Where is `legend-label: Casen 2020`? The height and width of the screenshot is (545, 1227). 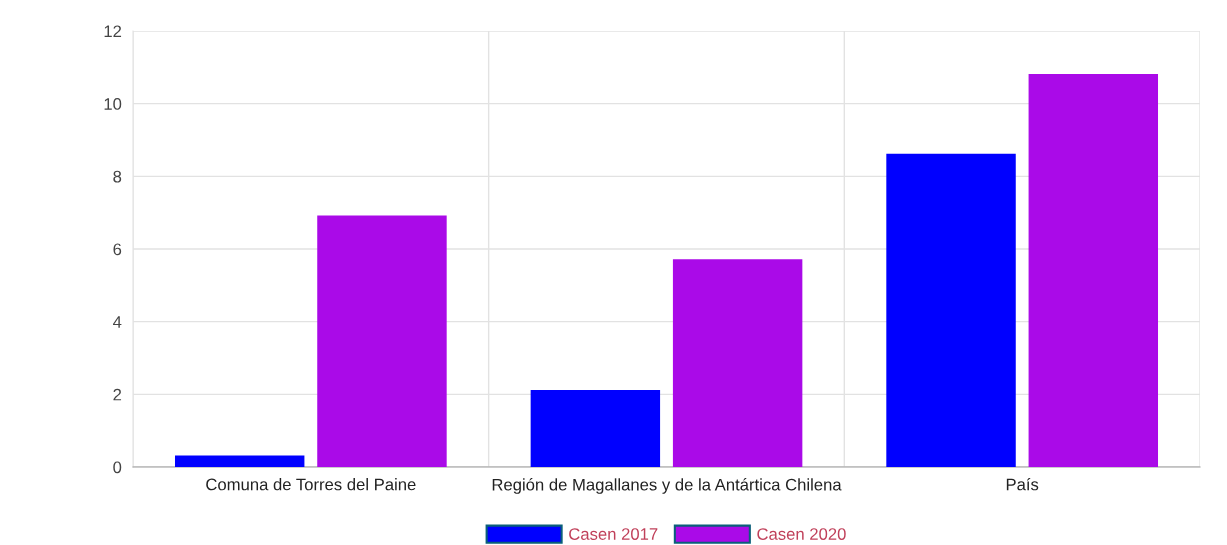
legend-label: Casen 2020 is located at coordinates (801, 534).